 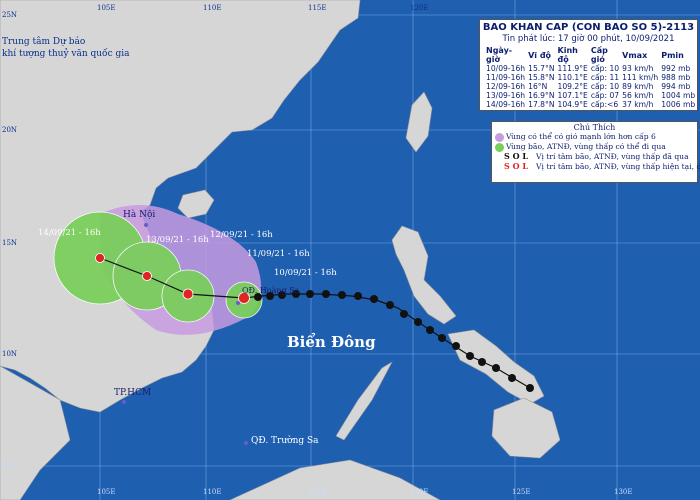 I want to click on column-header: Vĩ độ, so click(x=540, y=55).